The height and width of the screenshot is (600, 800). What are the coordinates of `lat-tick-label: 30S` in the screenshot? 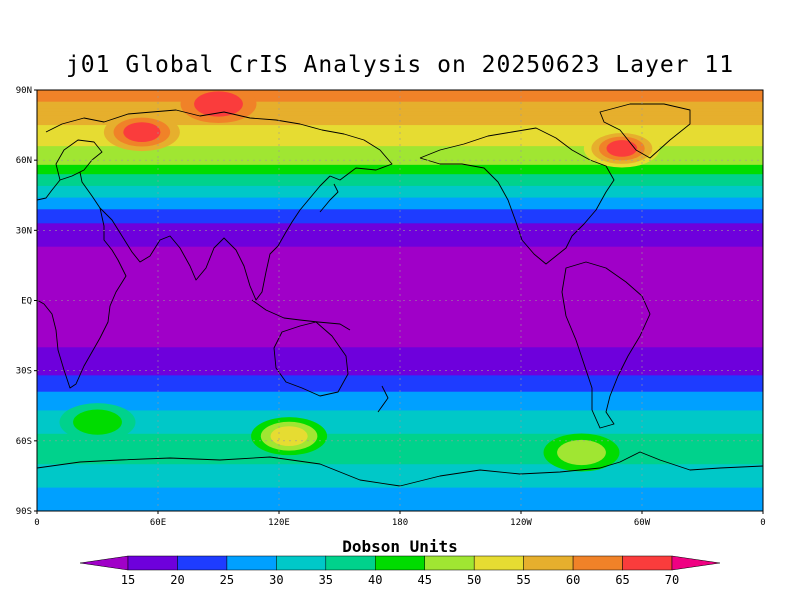 It's located at (24, 372).